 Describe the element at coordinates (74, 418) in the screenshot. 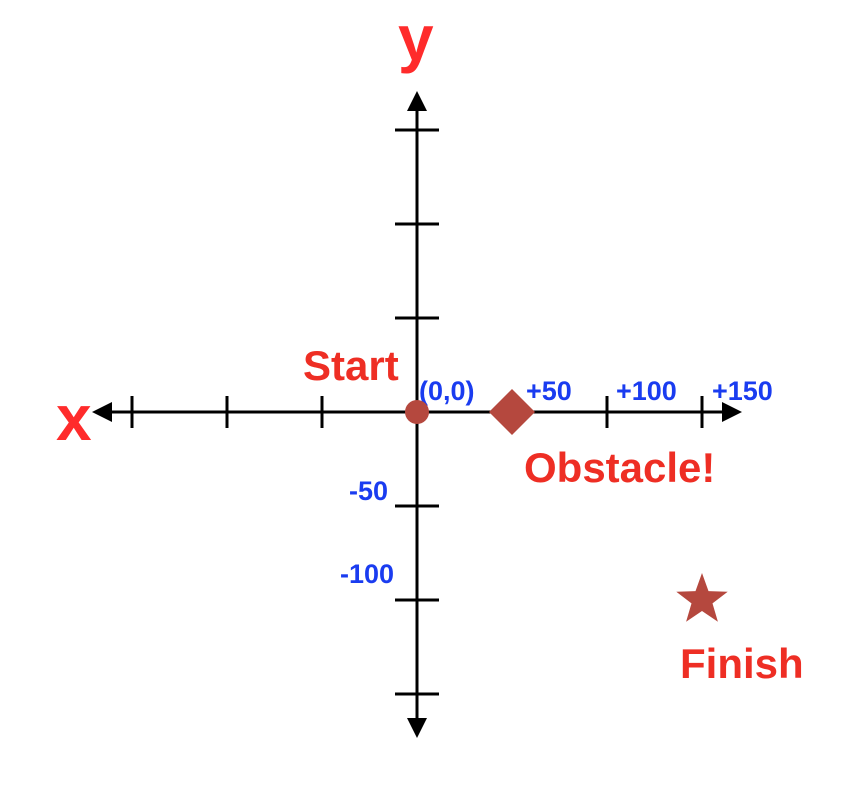

I see `x-axis-label: x` at that location.